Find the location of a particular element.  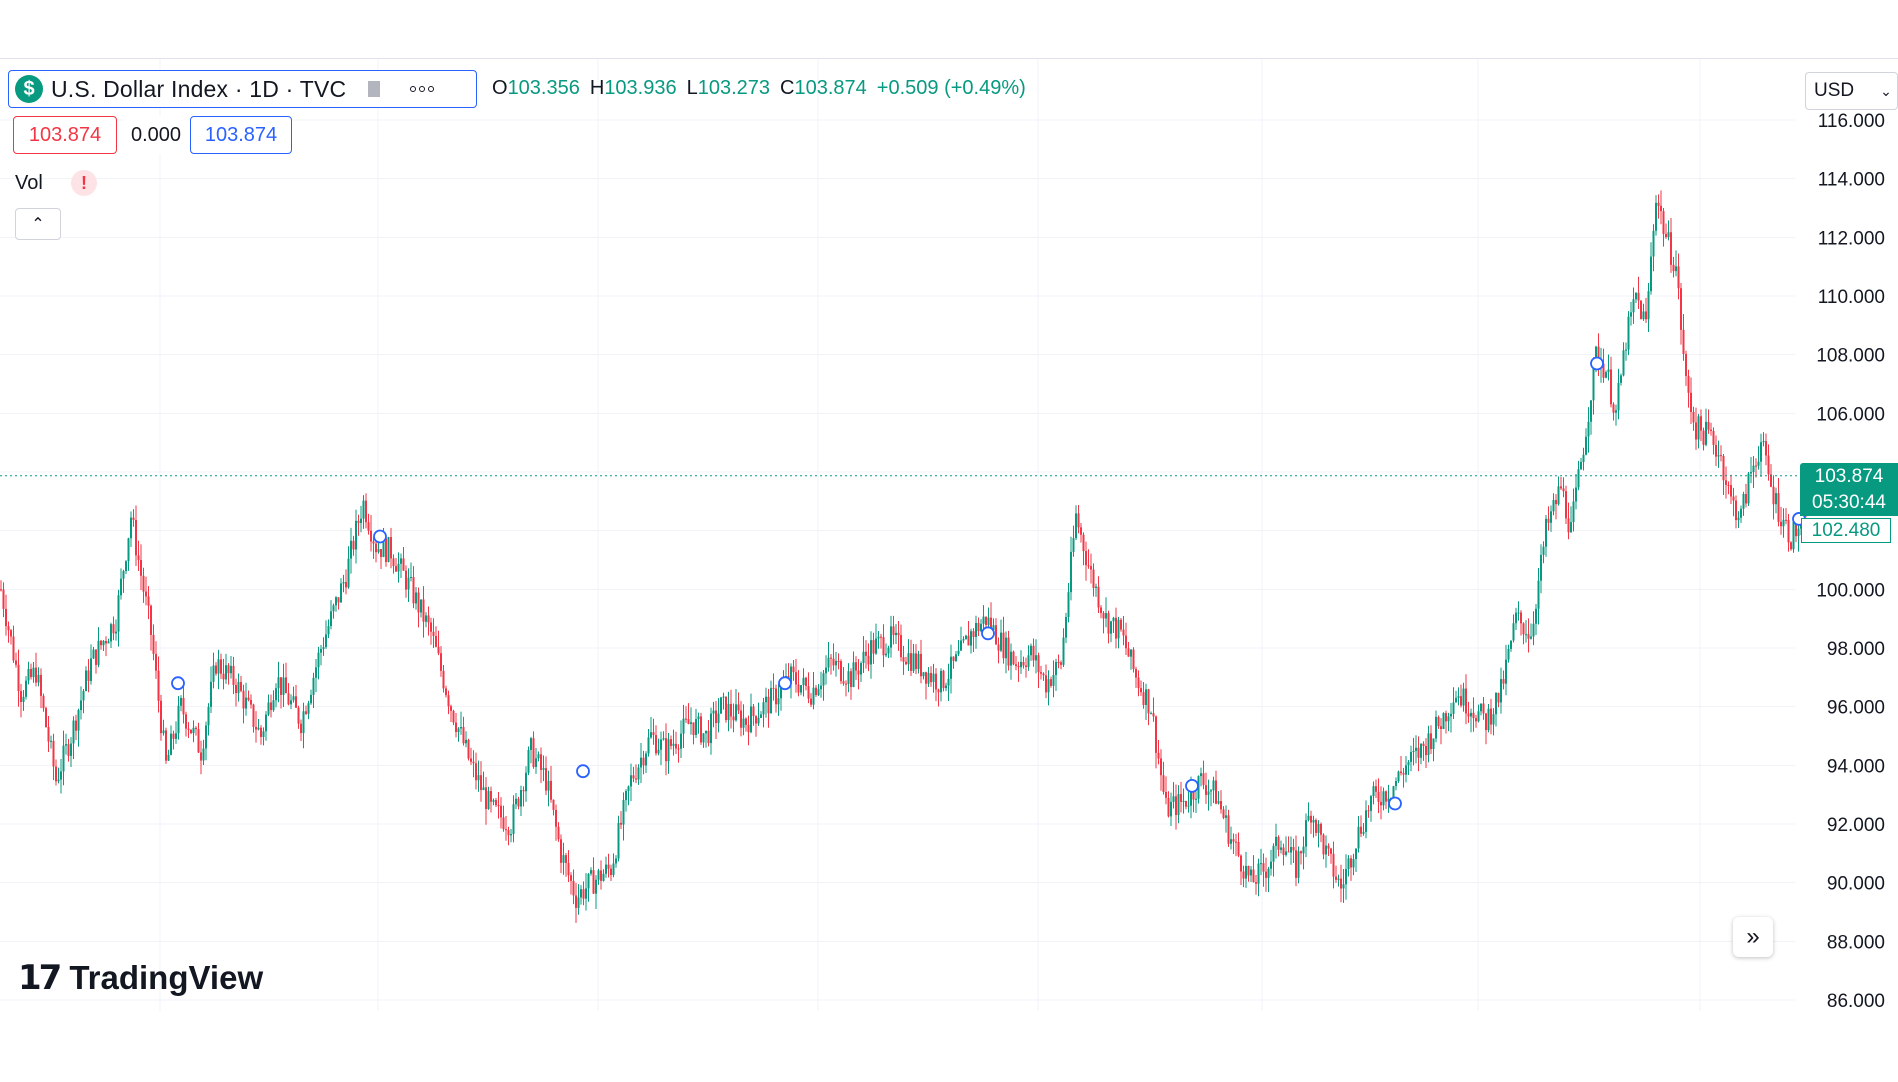

collapse-legend-button: ⌃ is located at coordinates (38, 224).